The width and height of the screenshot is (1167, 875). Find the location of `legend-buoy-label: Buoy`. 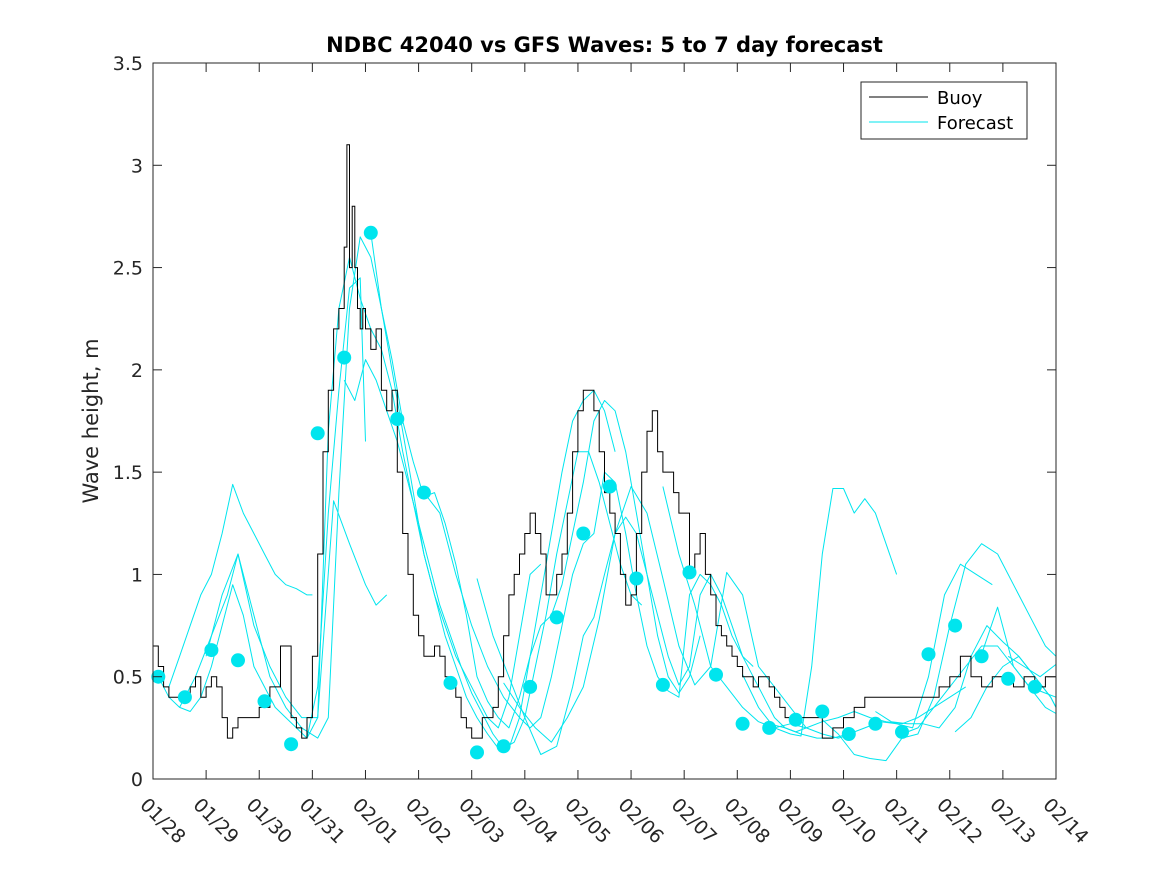

legend-buoy-label: Buoy is located at coordinates (960, 98).